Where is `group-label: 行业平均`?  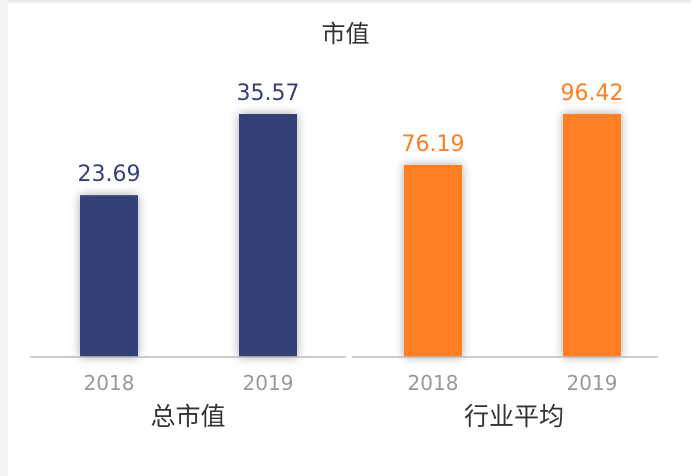
group-label: 行业平均 is located at coordinates (514, 416).